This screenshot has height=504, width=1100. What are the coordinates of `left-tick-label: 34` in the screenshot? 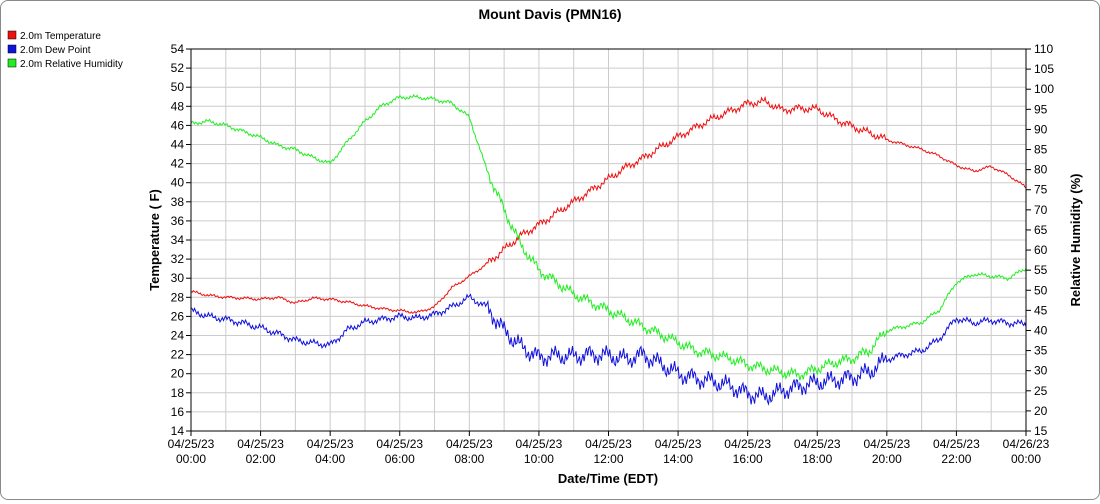 It's located at (178, 240).